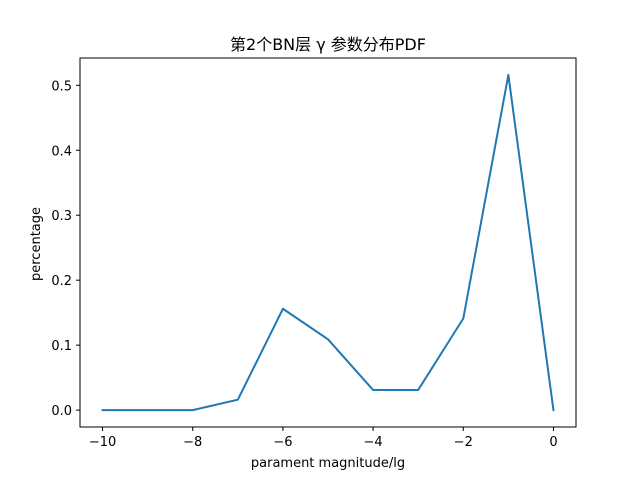 Image resolution: width=640 pixels, height=480 pixels. What do you see at coordinates (553, 442) in the screenshot?
I see `x-tick-label: 0` at bounding box center [553, 442].